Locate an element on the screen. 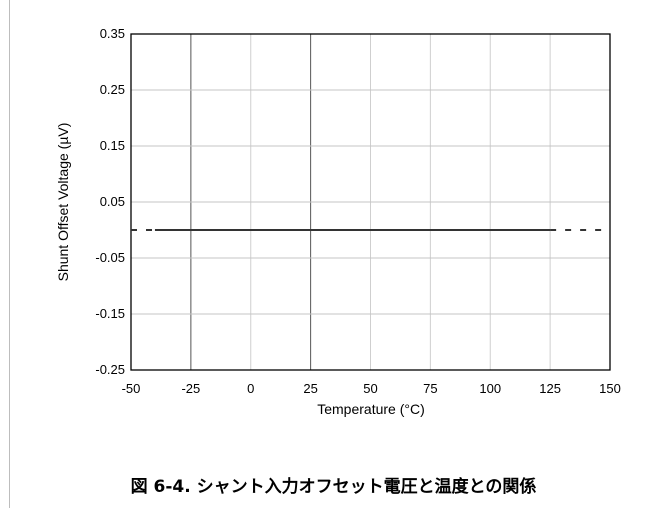 This screenshot has height=508, width=667. y-tick-label: 0.35 is located at coordinates (112, 33).